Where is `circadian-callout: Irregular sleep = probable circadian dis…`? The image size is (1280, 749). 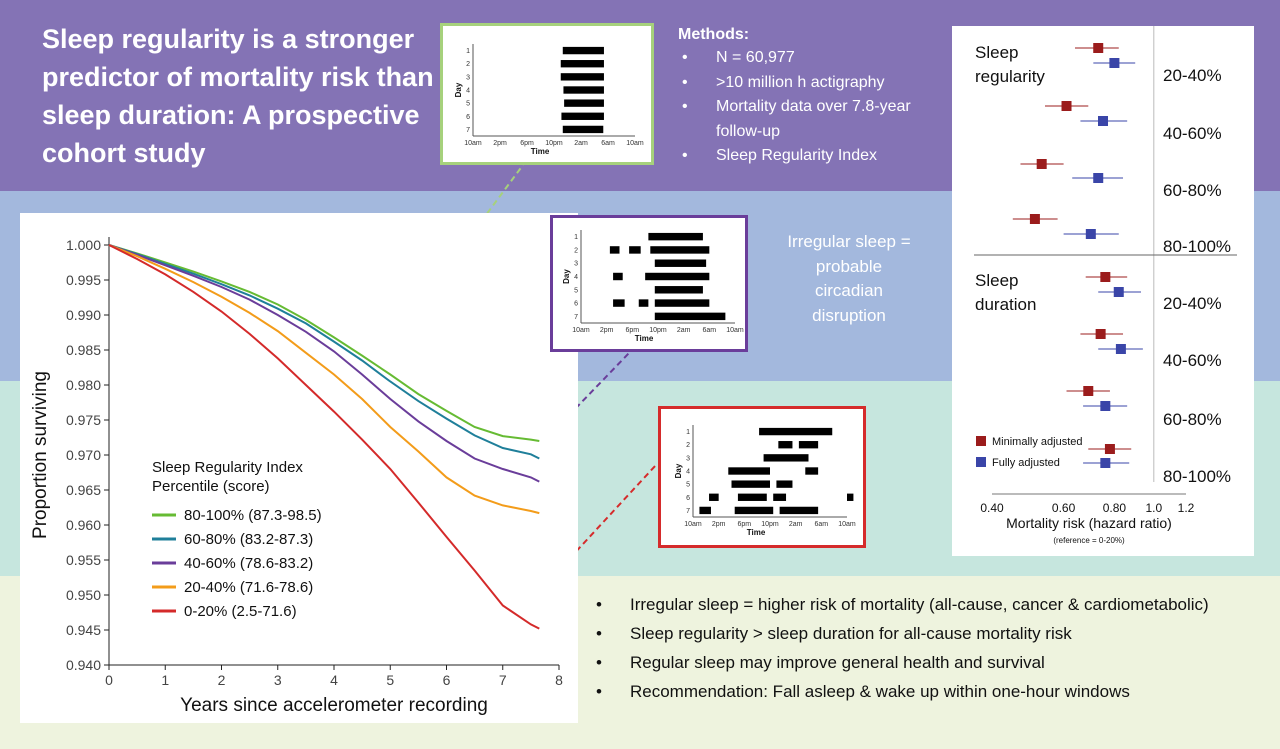
circadian-callout: Irregular sleep = probable circadian dis… is located at coordinates (849, 278).